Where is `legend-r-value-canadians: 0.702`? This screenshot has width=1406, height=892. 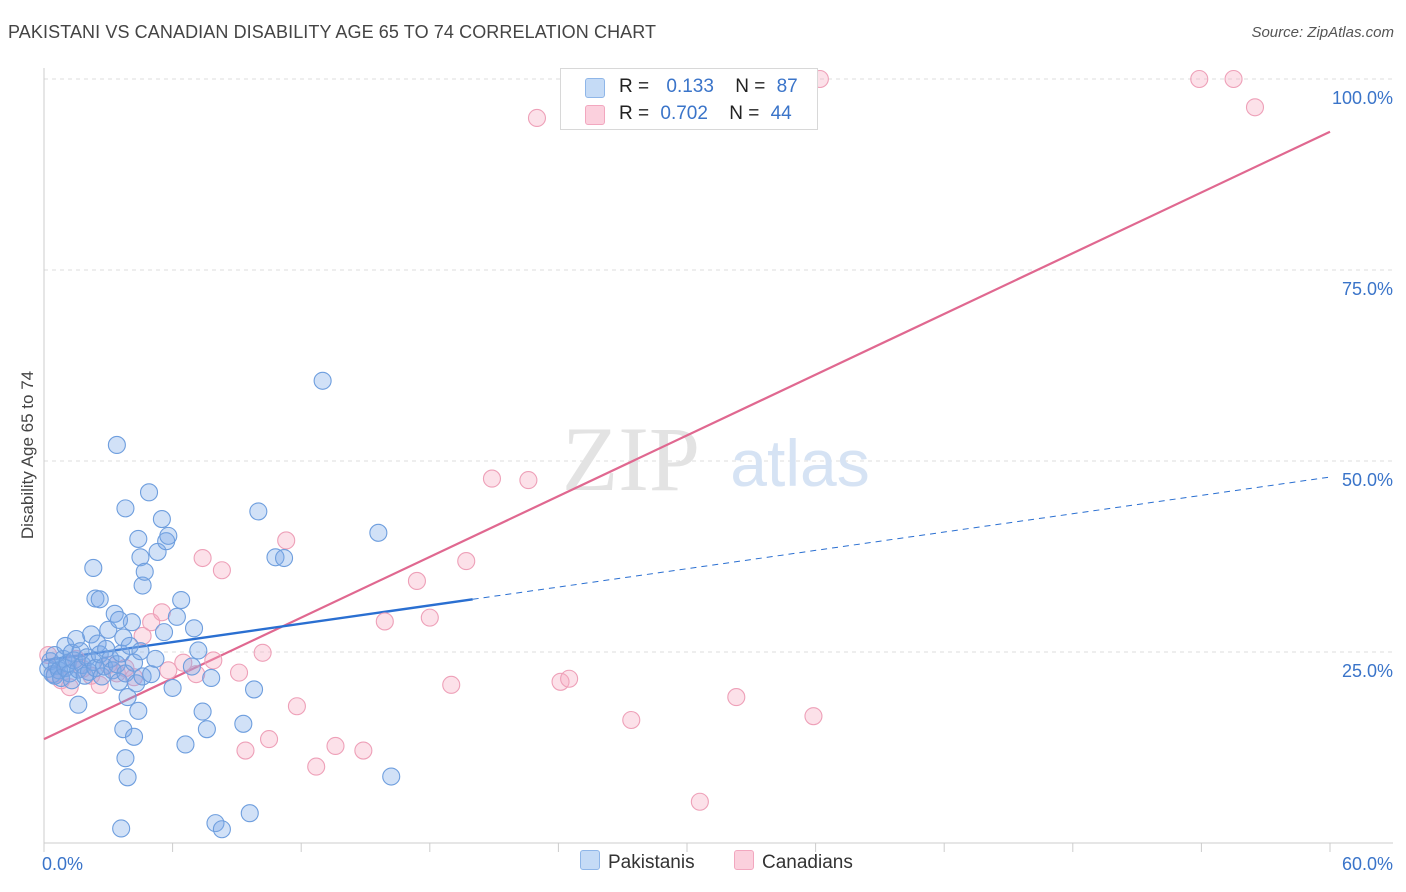
legend-r-value-canadians: 0.702 is located at coordinates (684, 113).